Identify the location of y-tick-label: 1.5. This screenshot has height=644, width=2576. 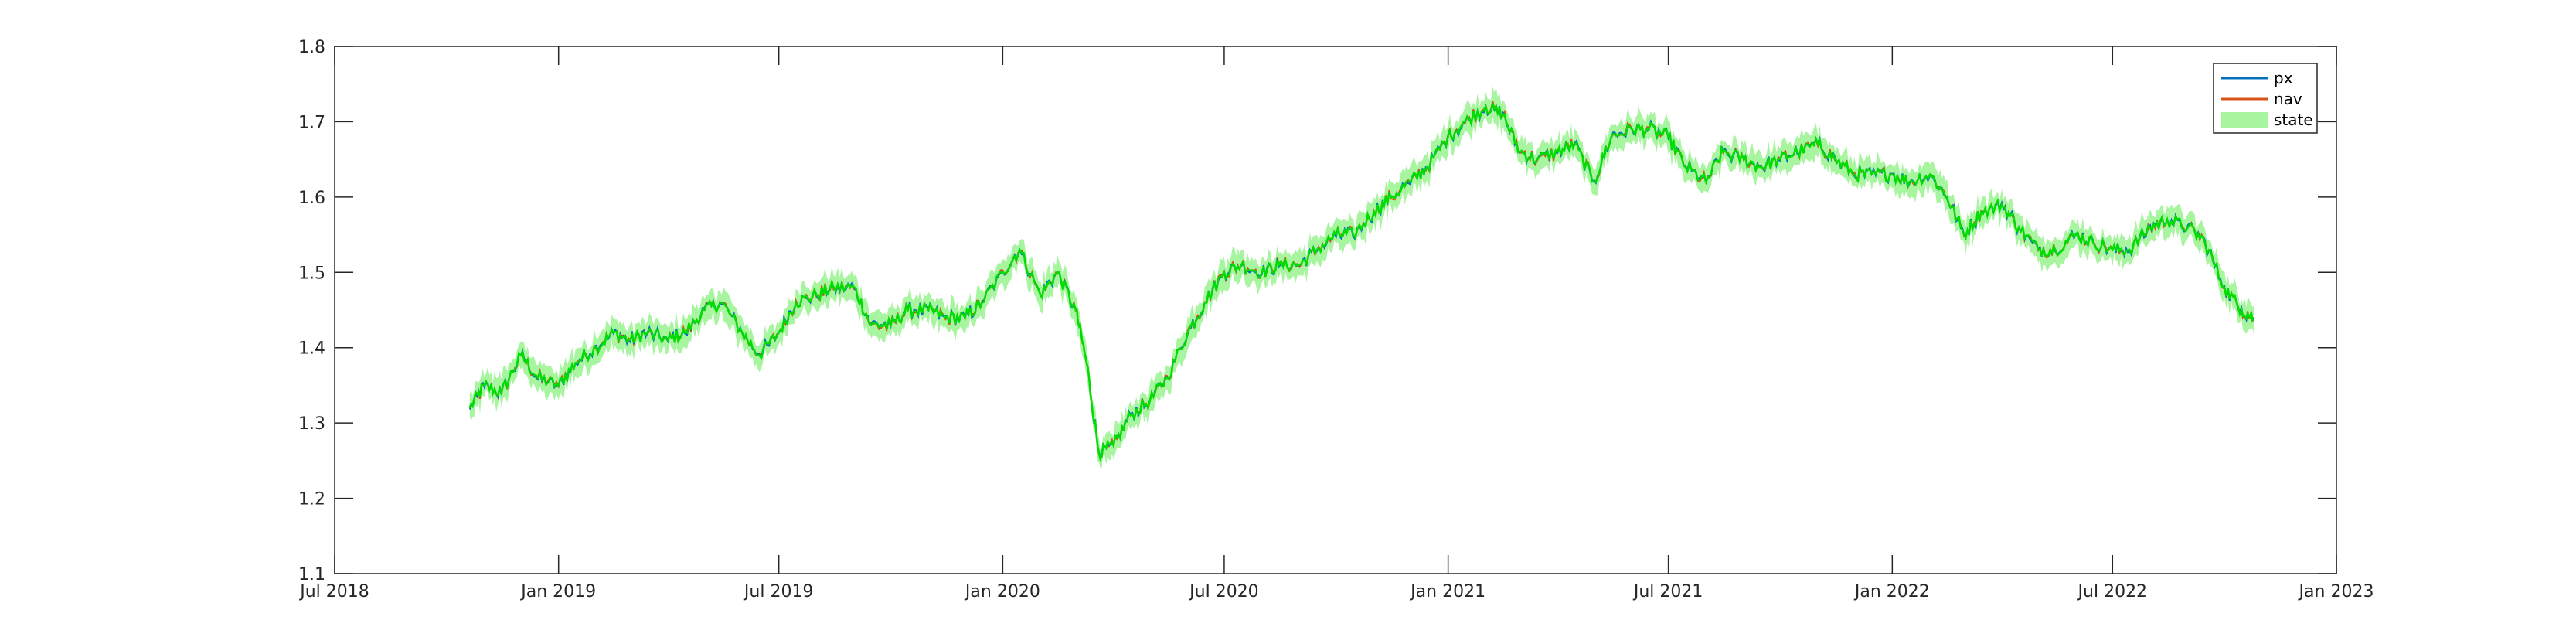
(311, 273).